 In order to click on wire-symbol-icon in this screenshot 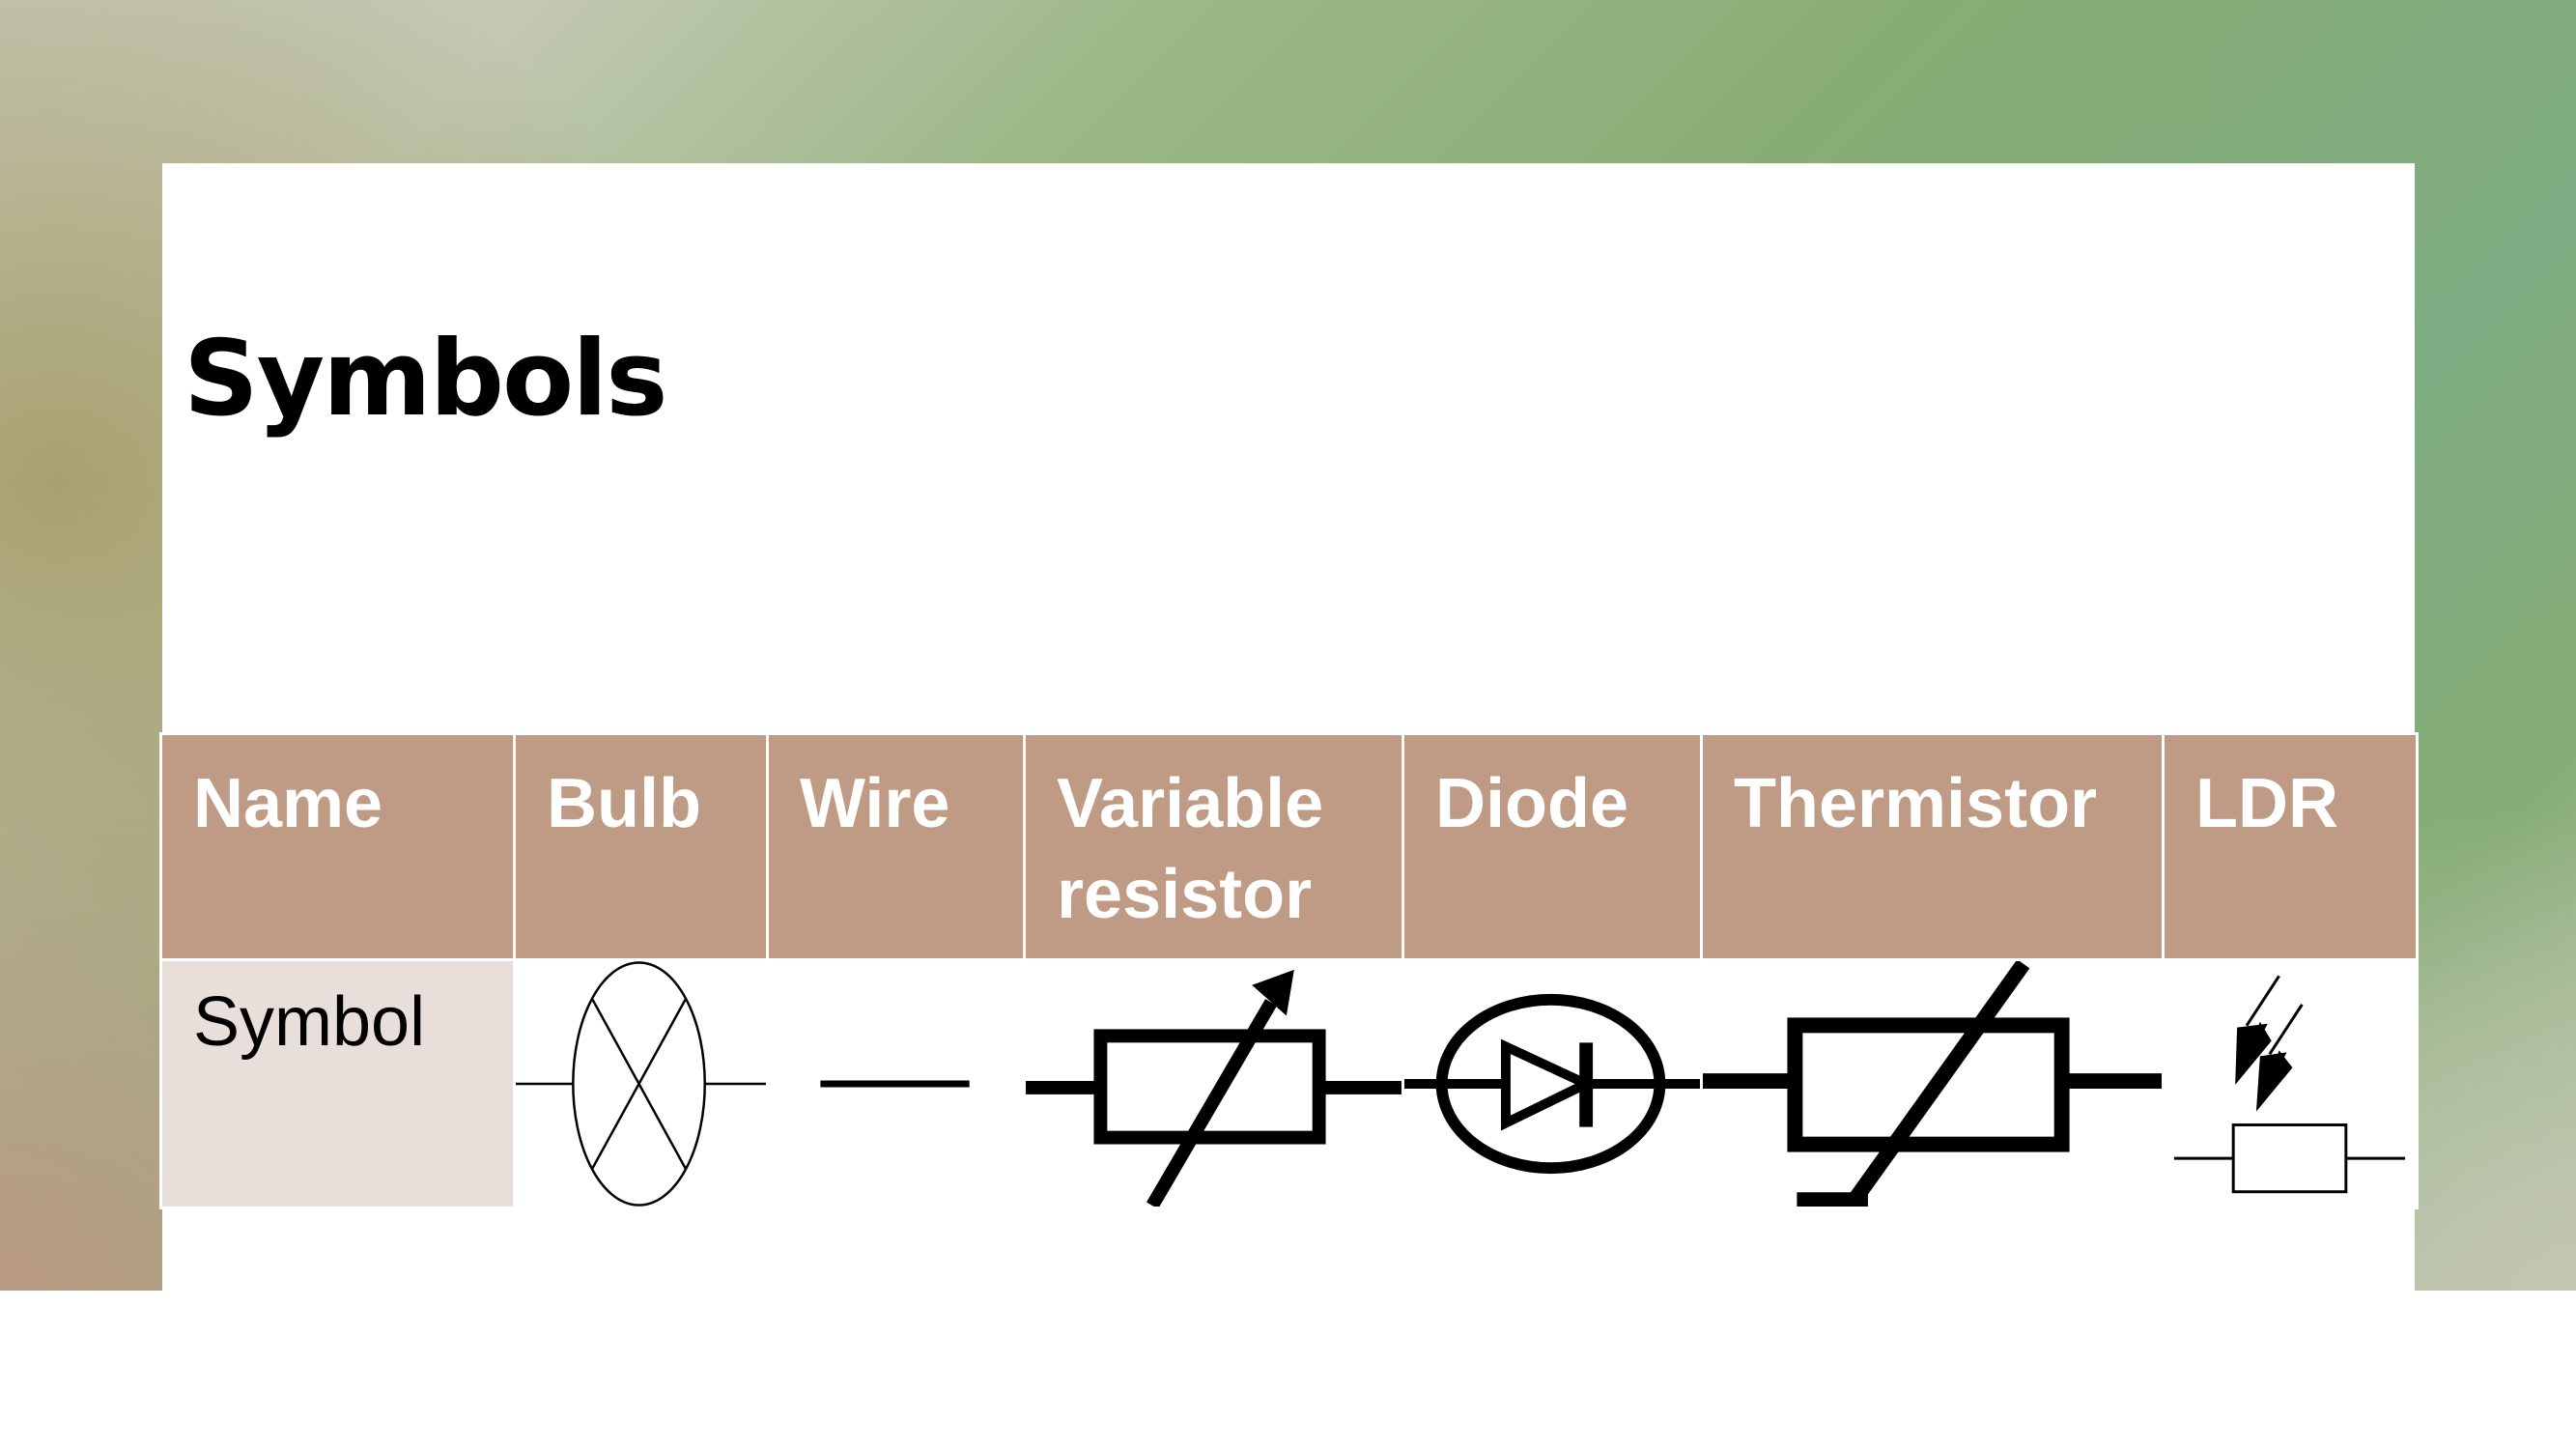, I will do `click(895, 1084)`.